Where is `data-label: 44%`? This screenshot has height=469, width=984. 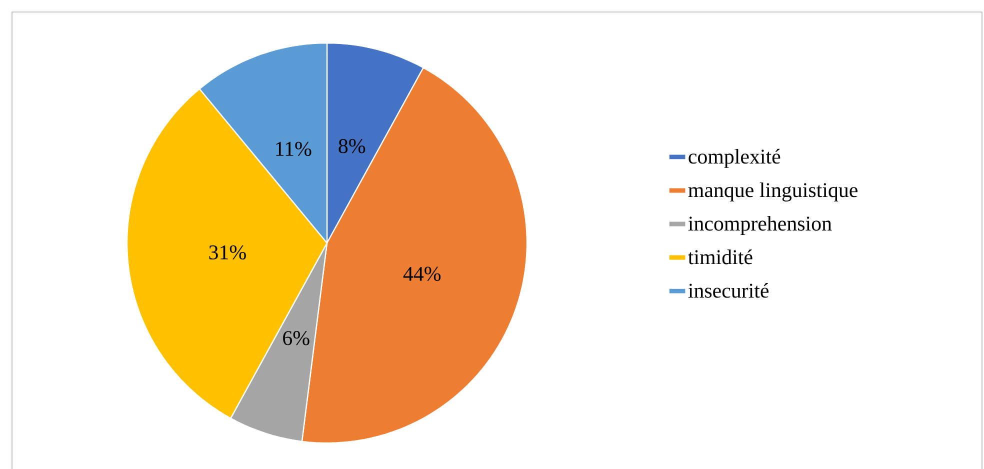
data-label: 44% is located at coordinates (422, 273).